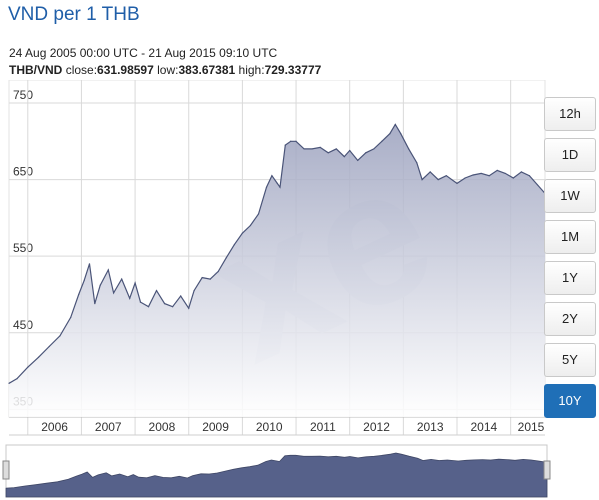  Describe the element at coordinates (207, 70) in the screenshot. I see `low-value: 383.67381` at that location.